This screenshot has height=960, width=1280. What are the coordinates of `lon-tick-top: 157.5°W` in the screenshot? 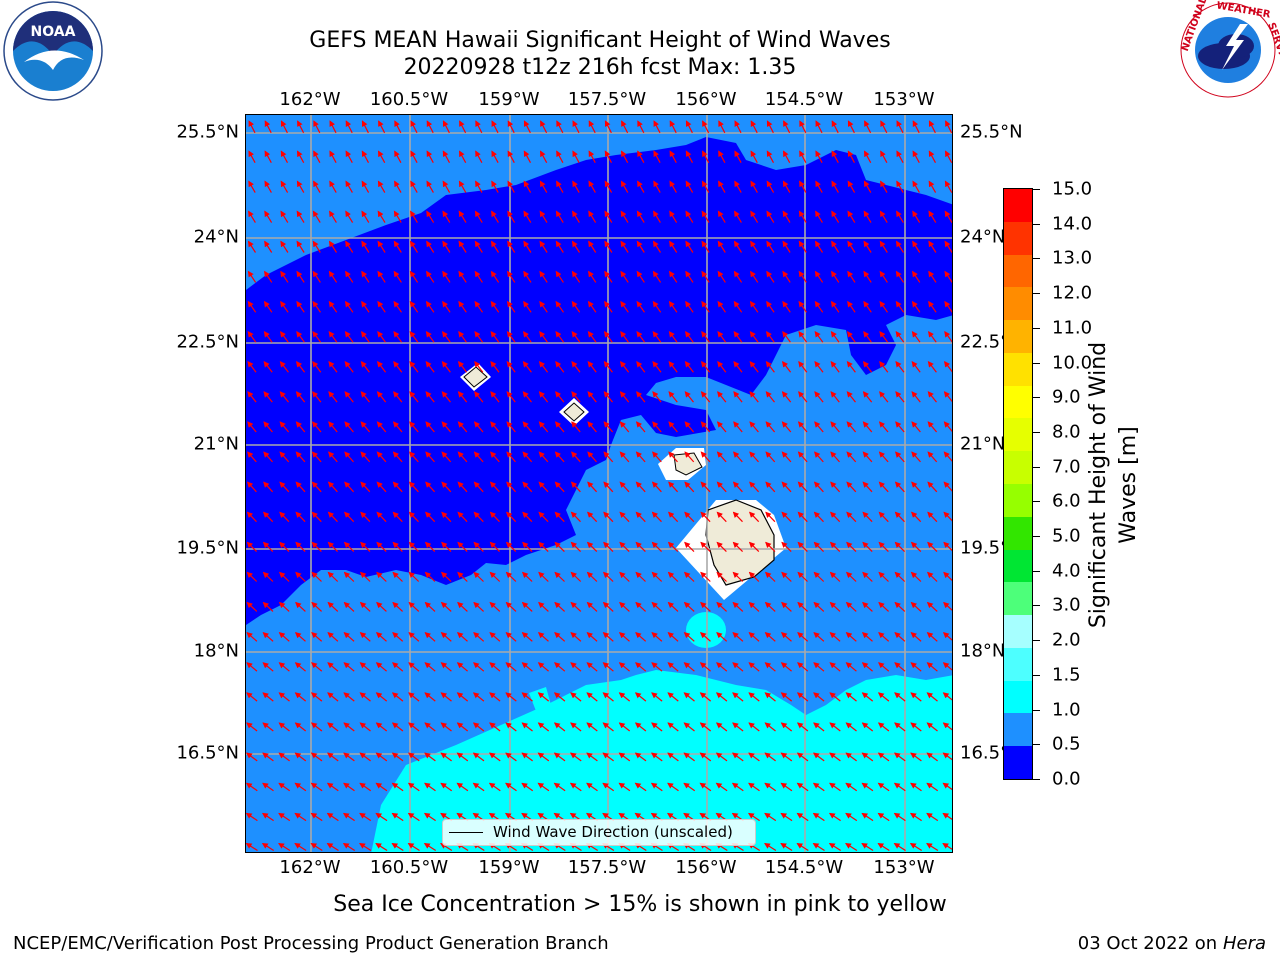 It's located at (607, 99).